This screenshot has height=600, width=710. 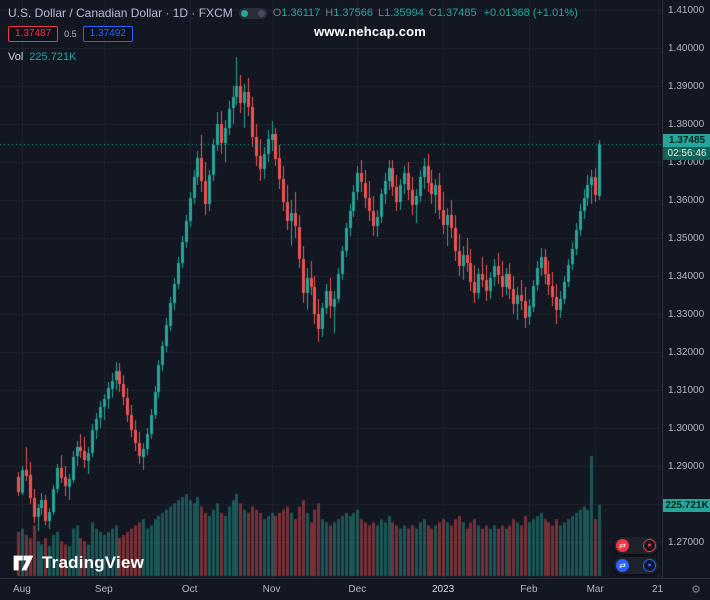 I want to click on time-axis-label: Sep, so click(x=103, y=589).